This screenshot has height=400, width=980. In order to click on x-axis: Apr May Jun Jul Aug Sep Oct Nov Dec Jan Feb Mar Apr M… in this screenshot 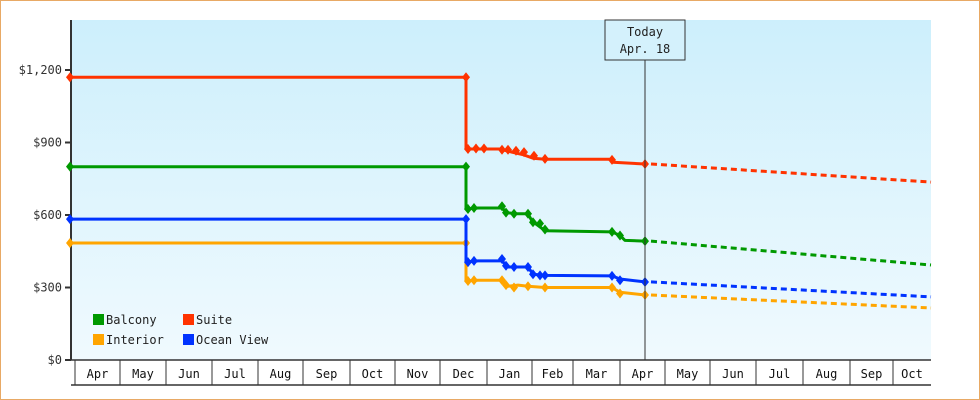, I will do `click(501, 372)`.